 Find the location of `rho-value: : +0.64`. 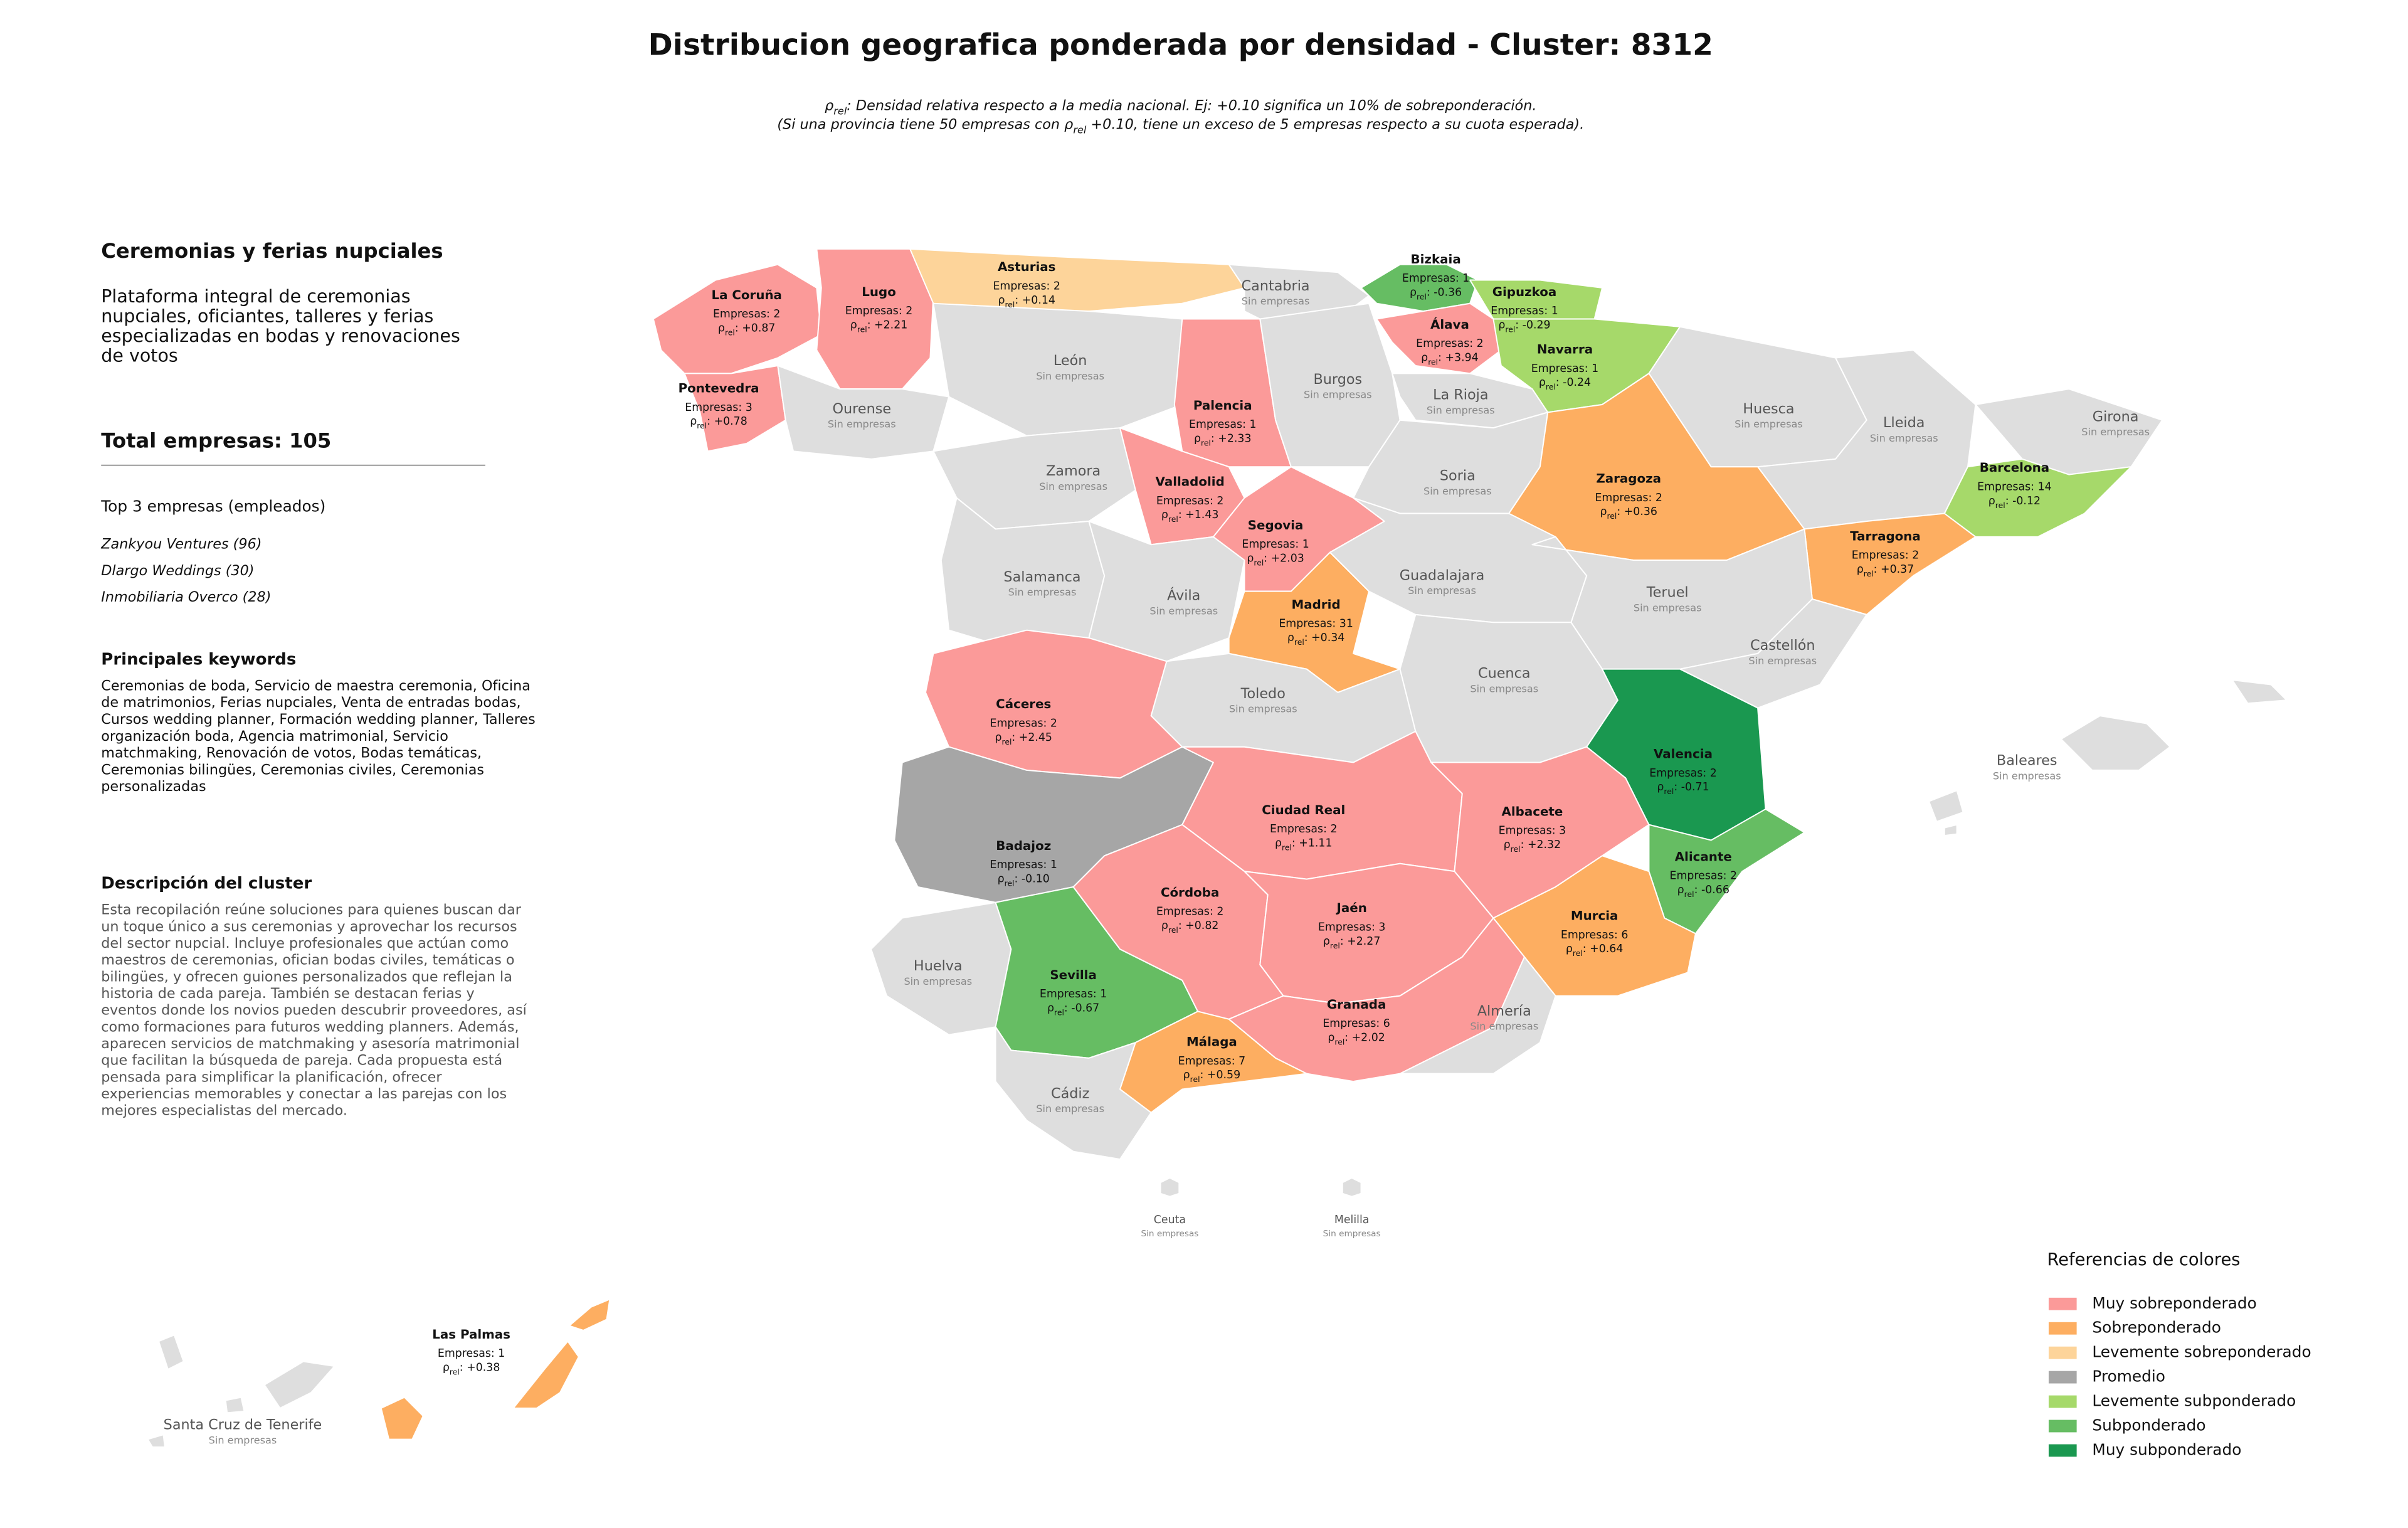

rho-value: : +0.64 is located at coordinates (1603, 949).